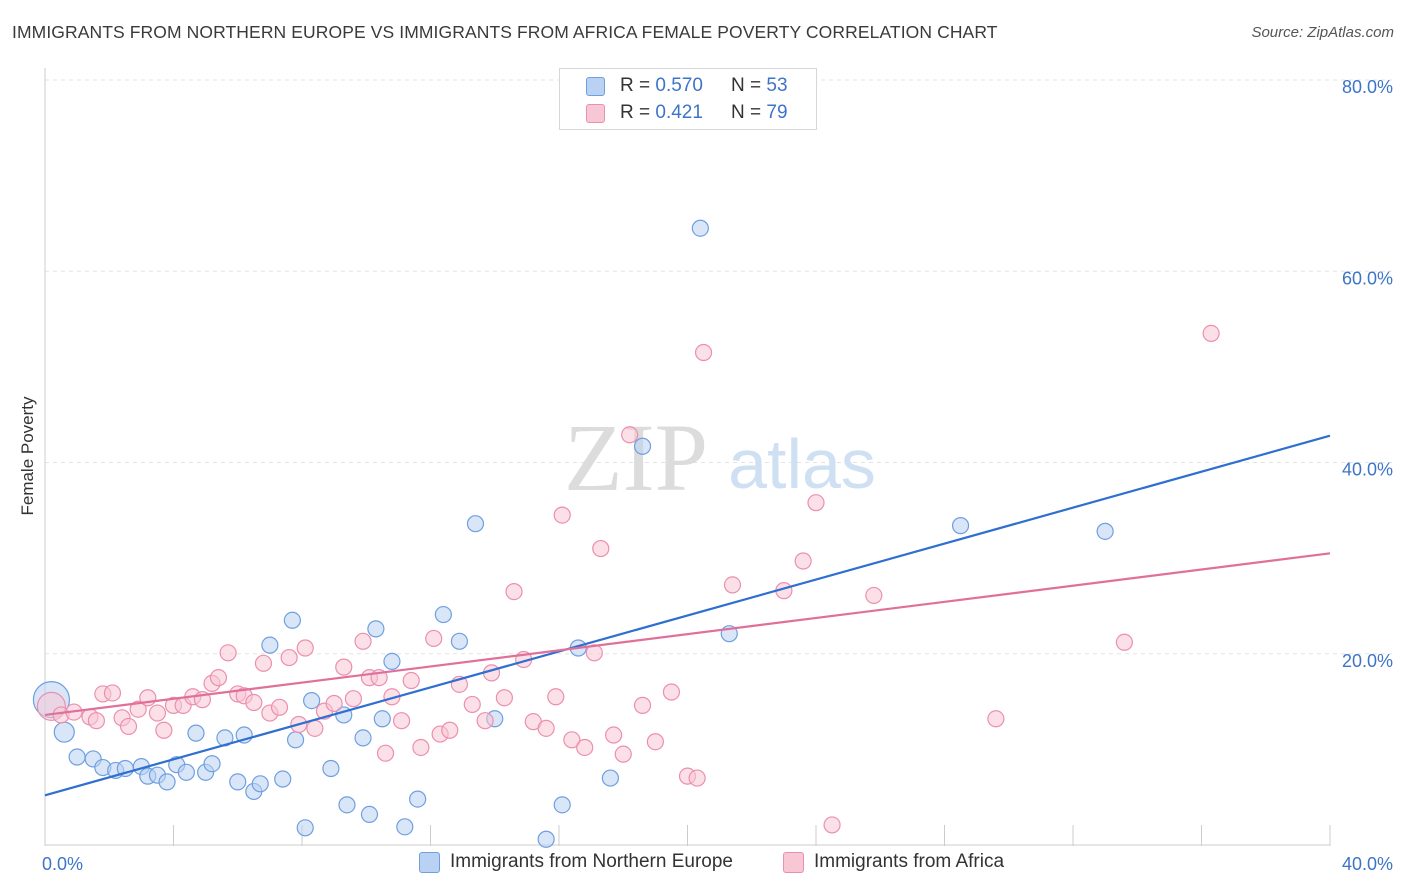 This screenshot has height=892, width=1406. Describe the element at coordinates (1367, 470) in the screenshot. I see `y-tick-label: 40.0%` at that location.